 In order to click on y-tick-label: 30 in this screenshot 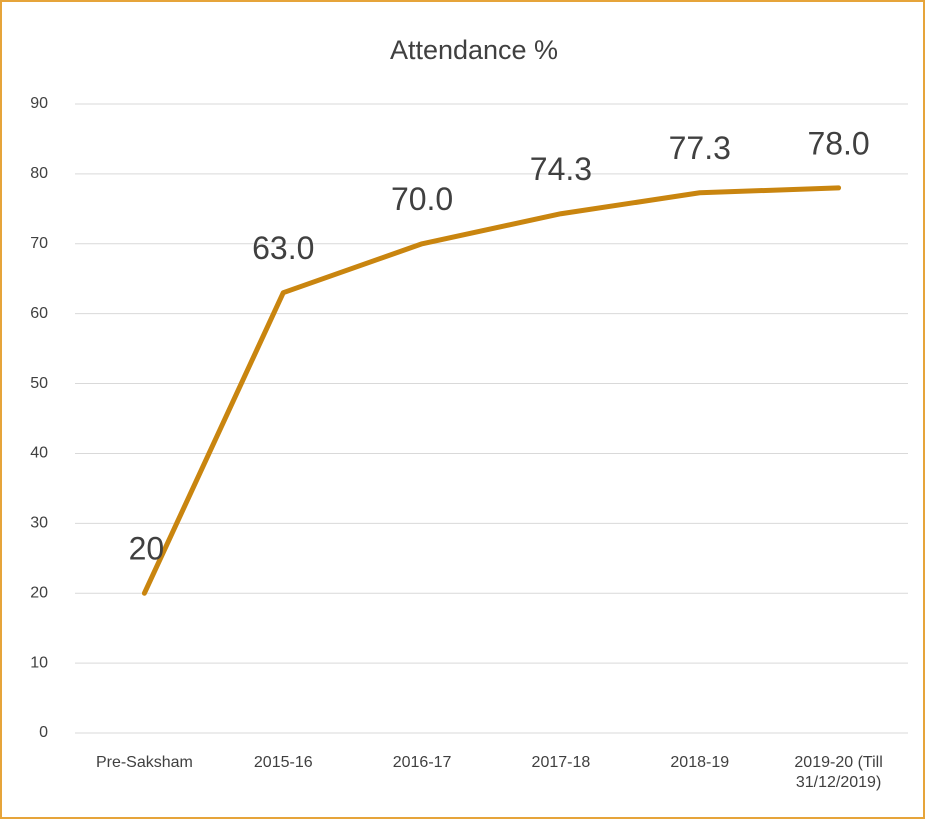, I will do `click(39, 523)`.